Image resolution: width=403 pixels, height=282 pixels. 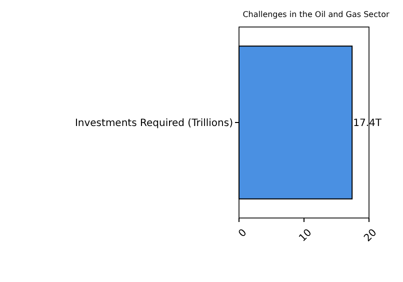 I want to click on x-tick-label: 20, so click(x=371, y=235).